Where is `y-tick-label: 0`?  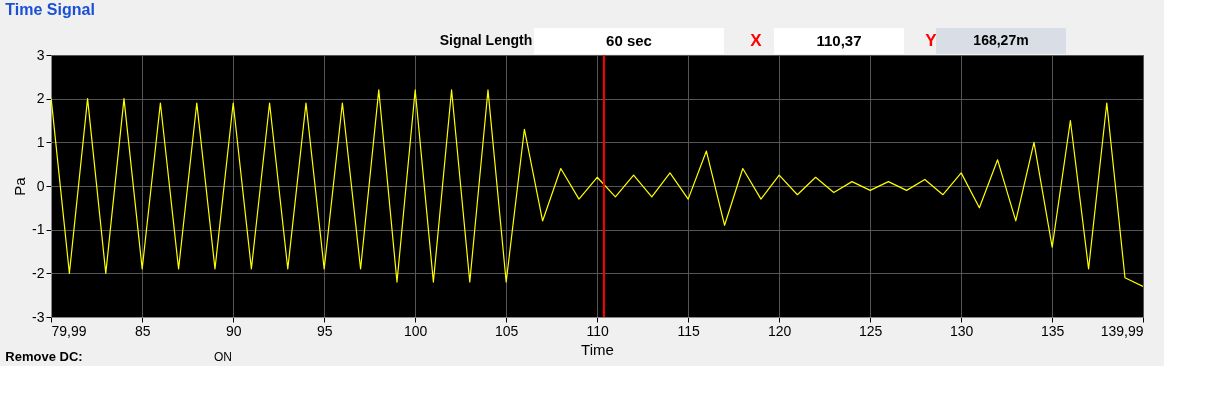 y-tick-label: 0 is located at coordinates (40, 185).